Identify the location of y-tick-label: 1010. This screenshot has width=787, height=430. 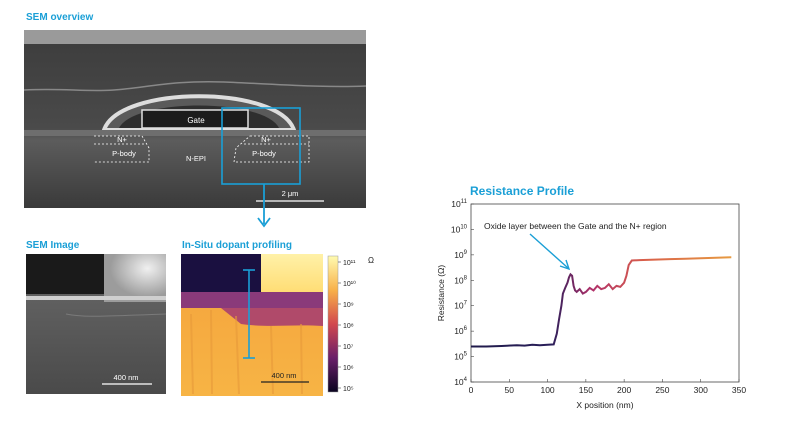
(459, 229).